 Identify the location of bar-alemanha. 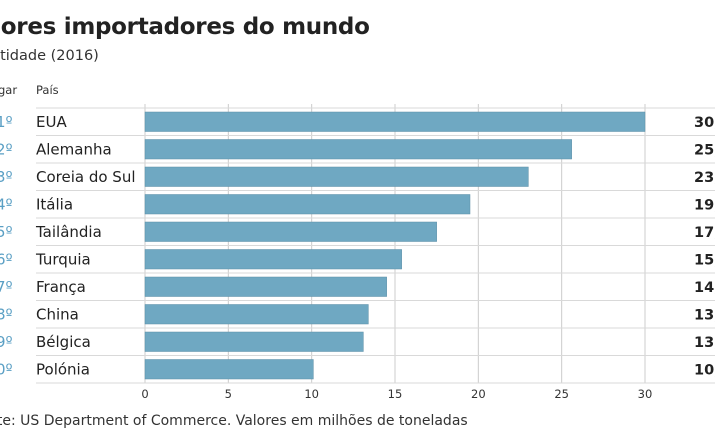
(358, 149).